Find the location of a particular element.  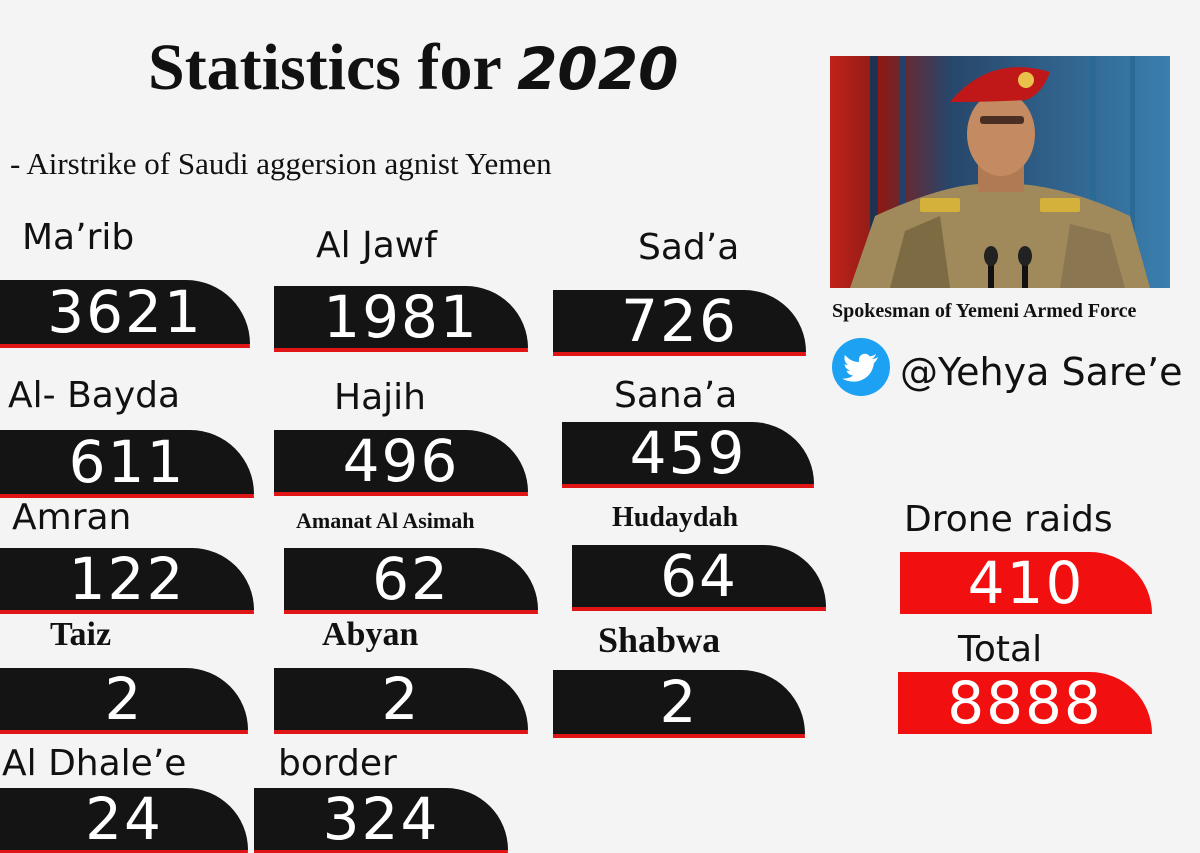

region-label-border: border is located at coordinates (337, 763).